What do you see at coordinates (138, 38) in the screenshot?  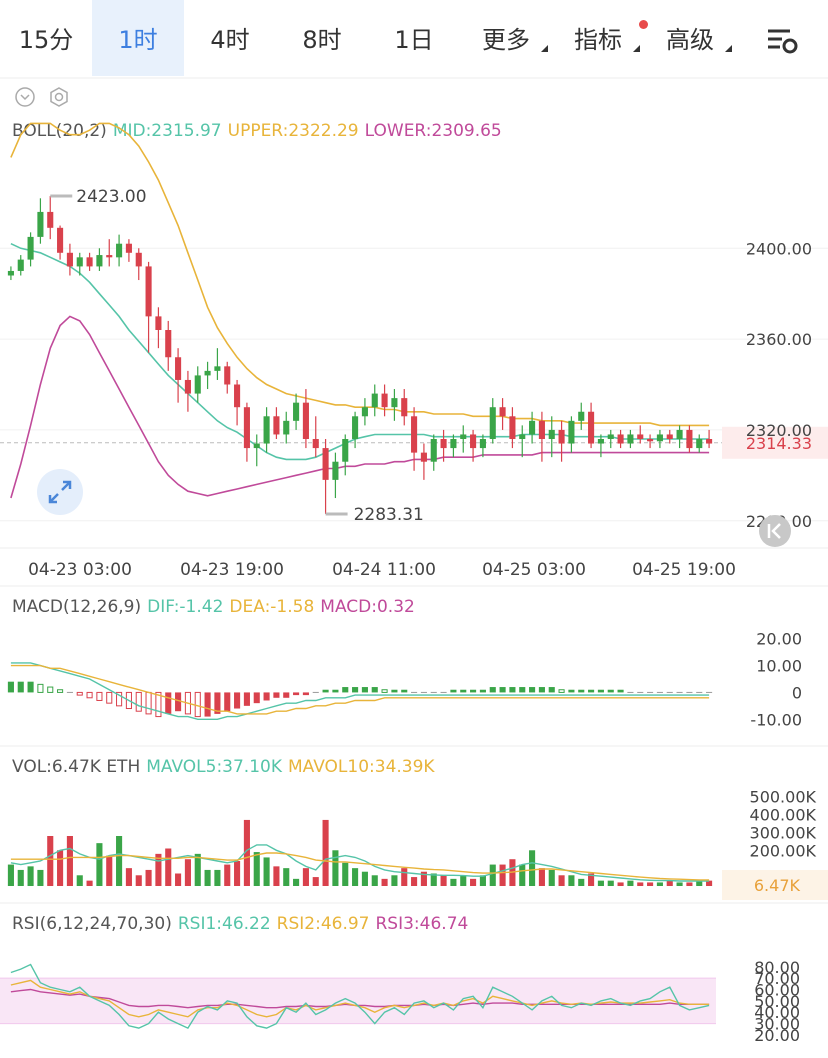 I see `tab-1h: 1时` at bounding box center [138, 38].